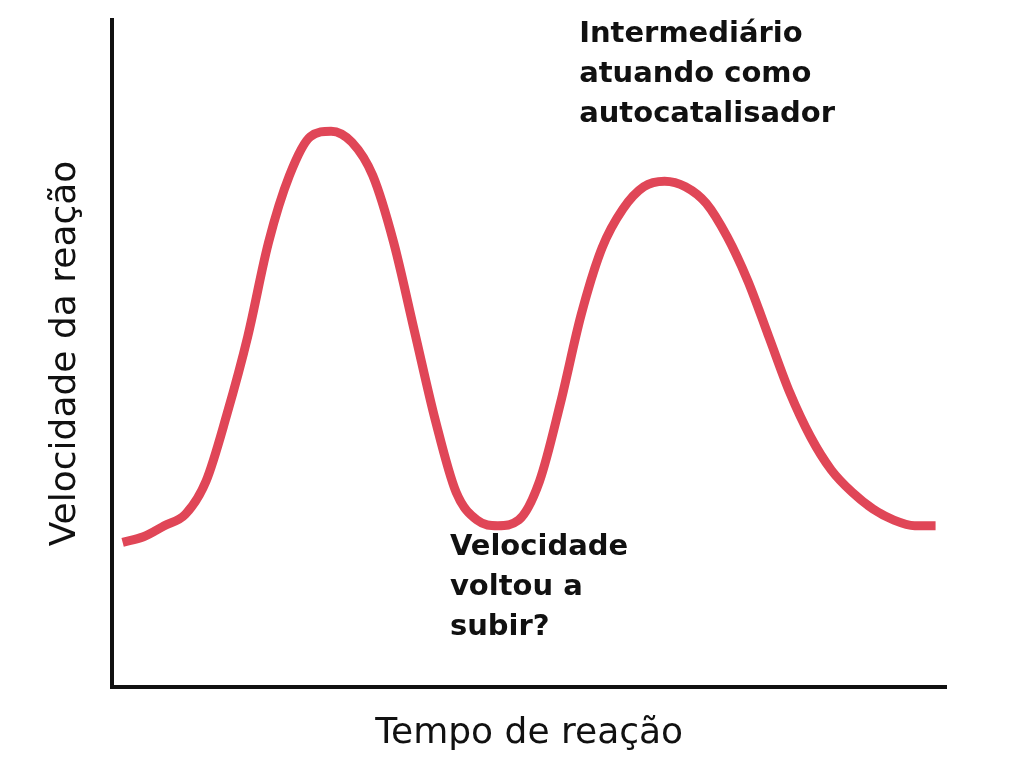 The width and height of the screenshot is (1024, 779). Describe the element at coordinates (539, 585) in the screenshot. I see `annotation: Velocidade voltou a subir?` at that location.